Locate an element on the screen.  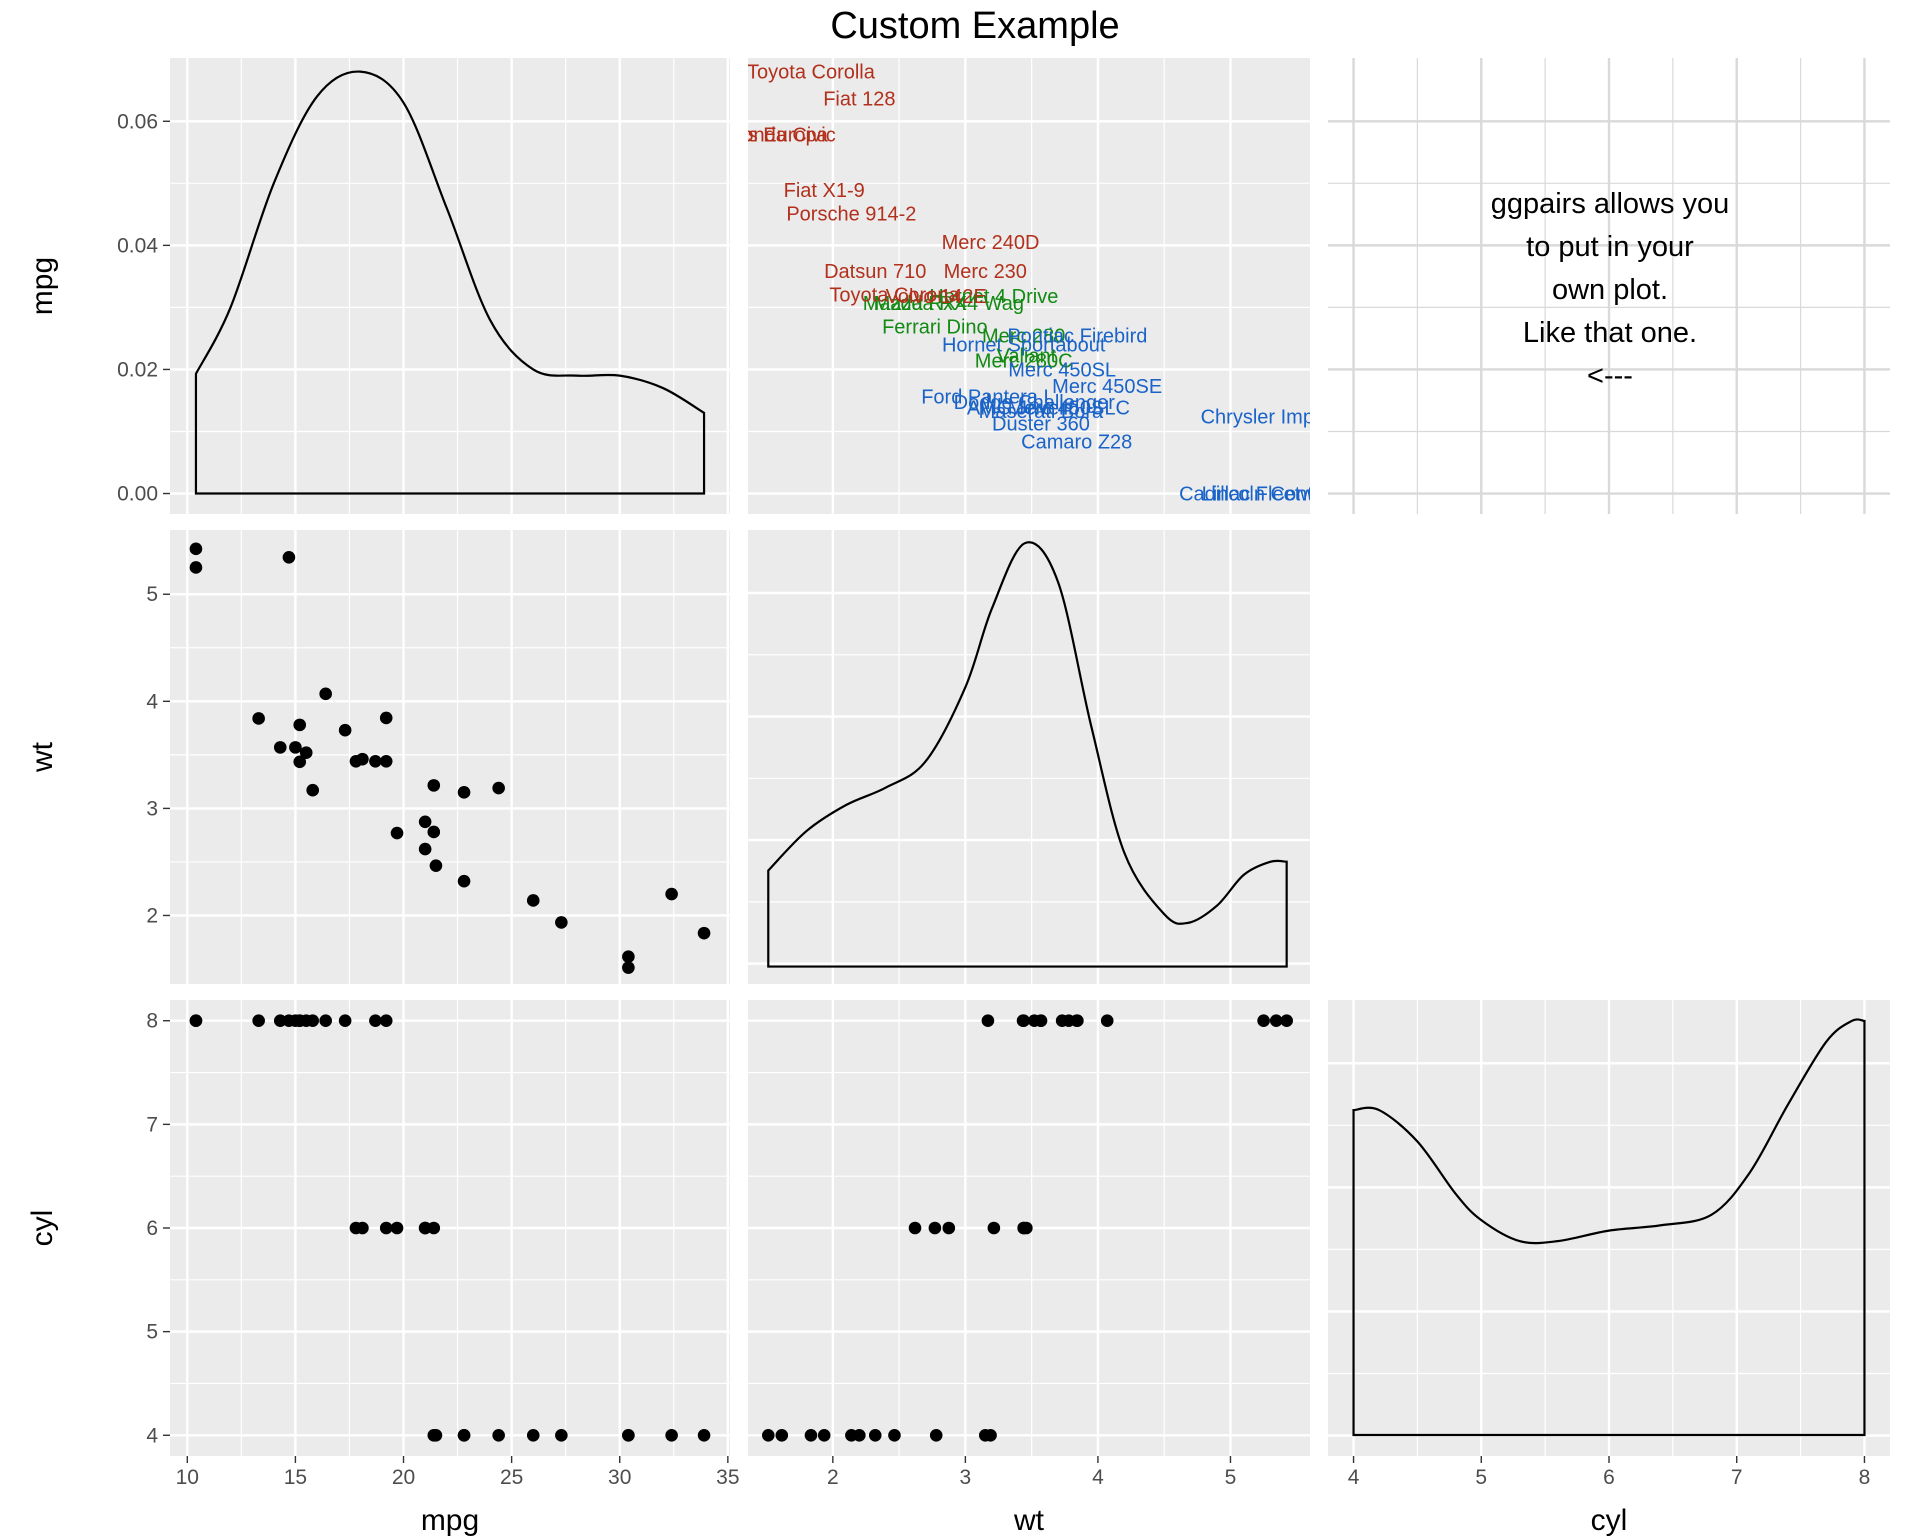
y-tick-label: 4 is located at coordinates (152, 701).